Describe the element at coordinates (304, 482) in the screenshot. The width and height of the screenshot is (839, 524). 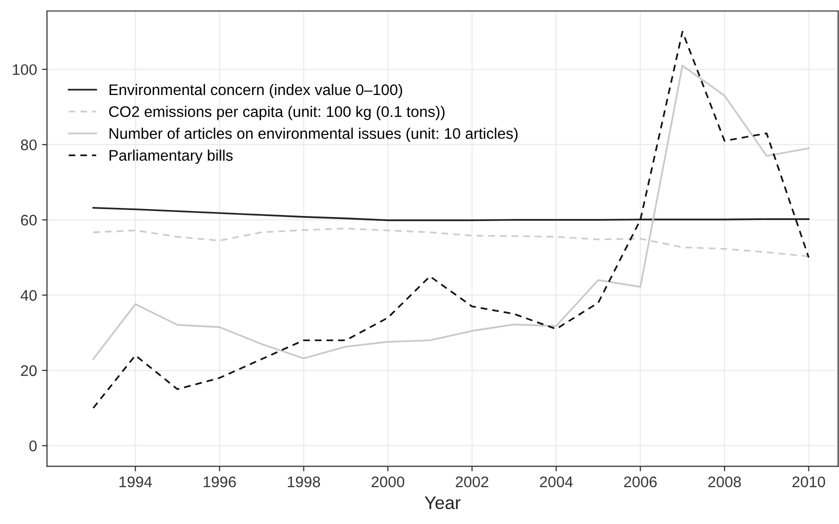
I see `x-tick-label: 1998` at that location.